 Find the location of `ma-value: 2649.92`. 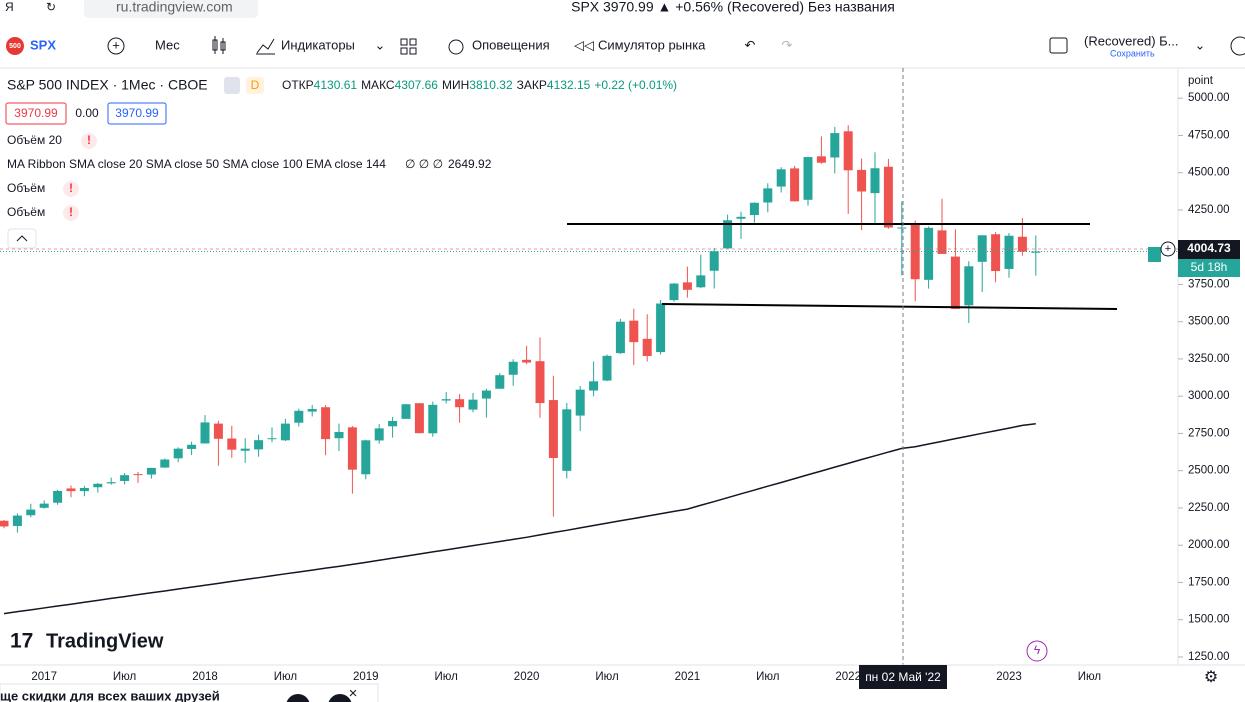

ma-value: 2649.92 is located at coordinates (470, 164).